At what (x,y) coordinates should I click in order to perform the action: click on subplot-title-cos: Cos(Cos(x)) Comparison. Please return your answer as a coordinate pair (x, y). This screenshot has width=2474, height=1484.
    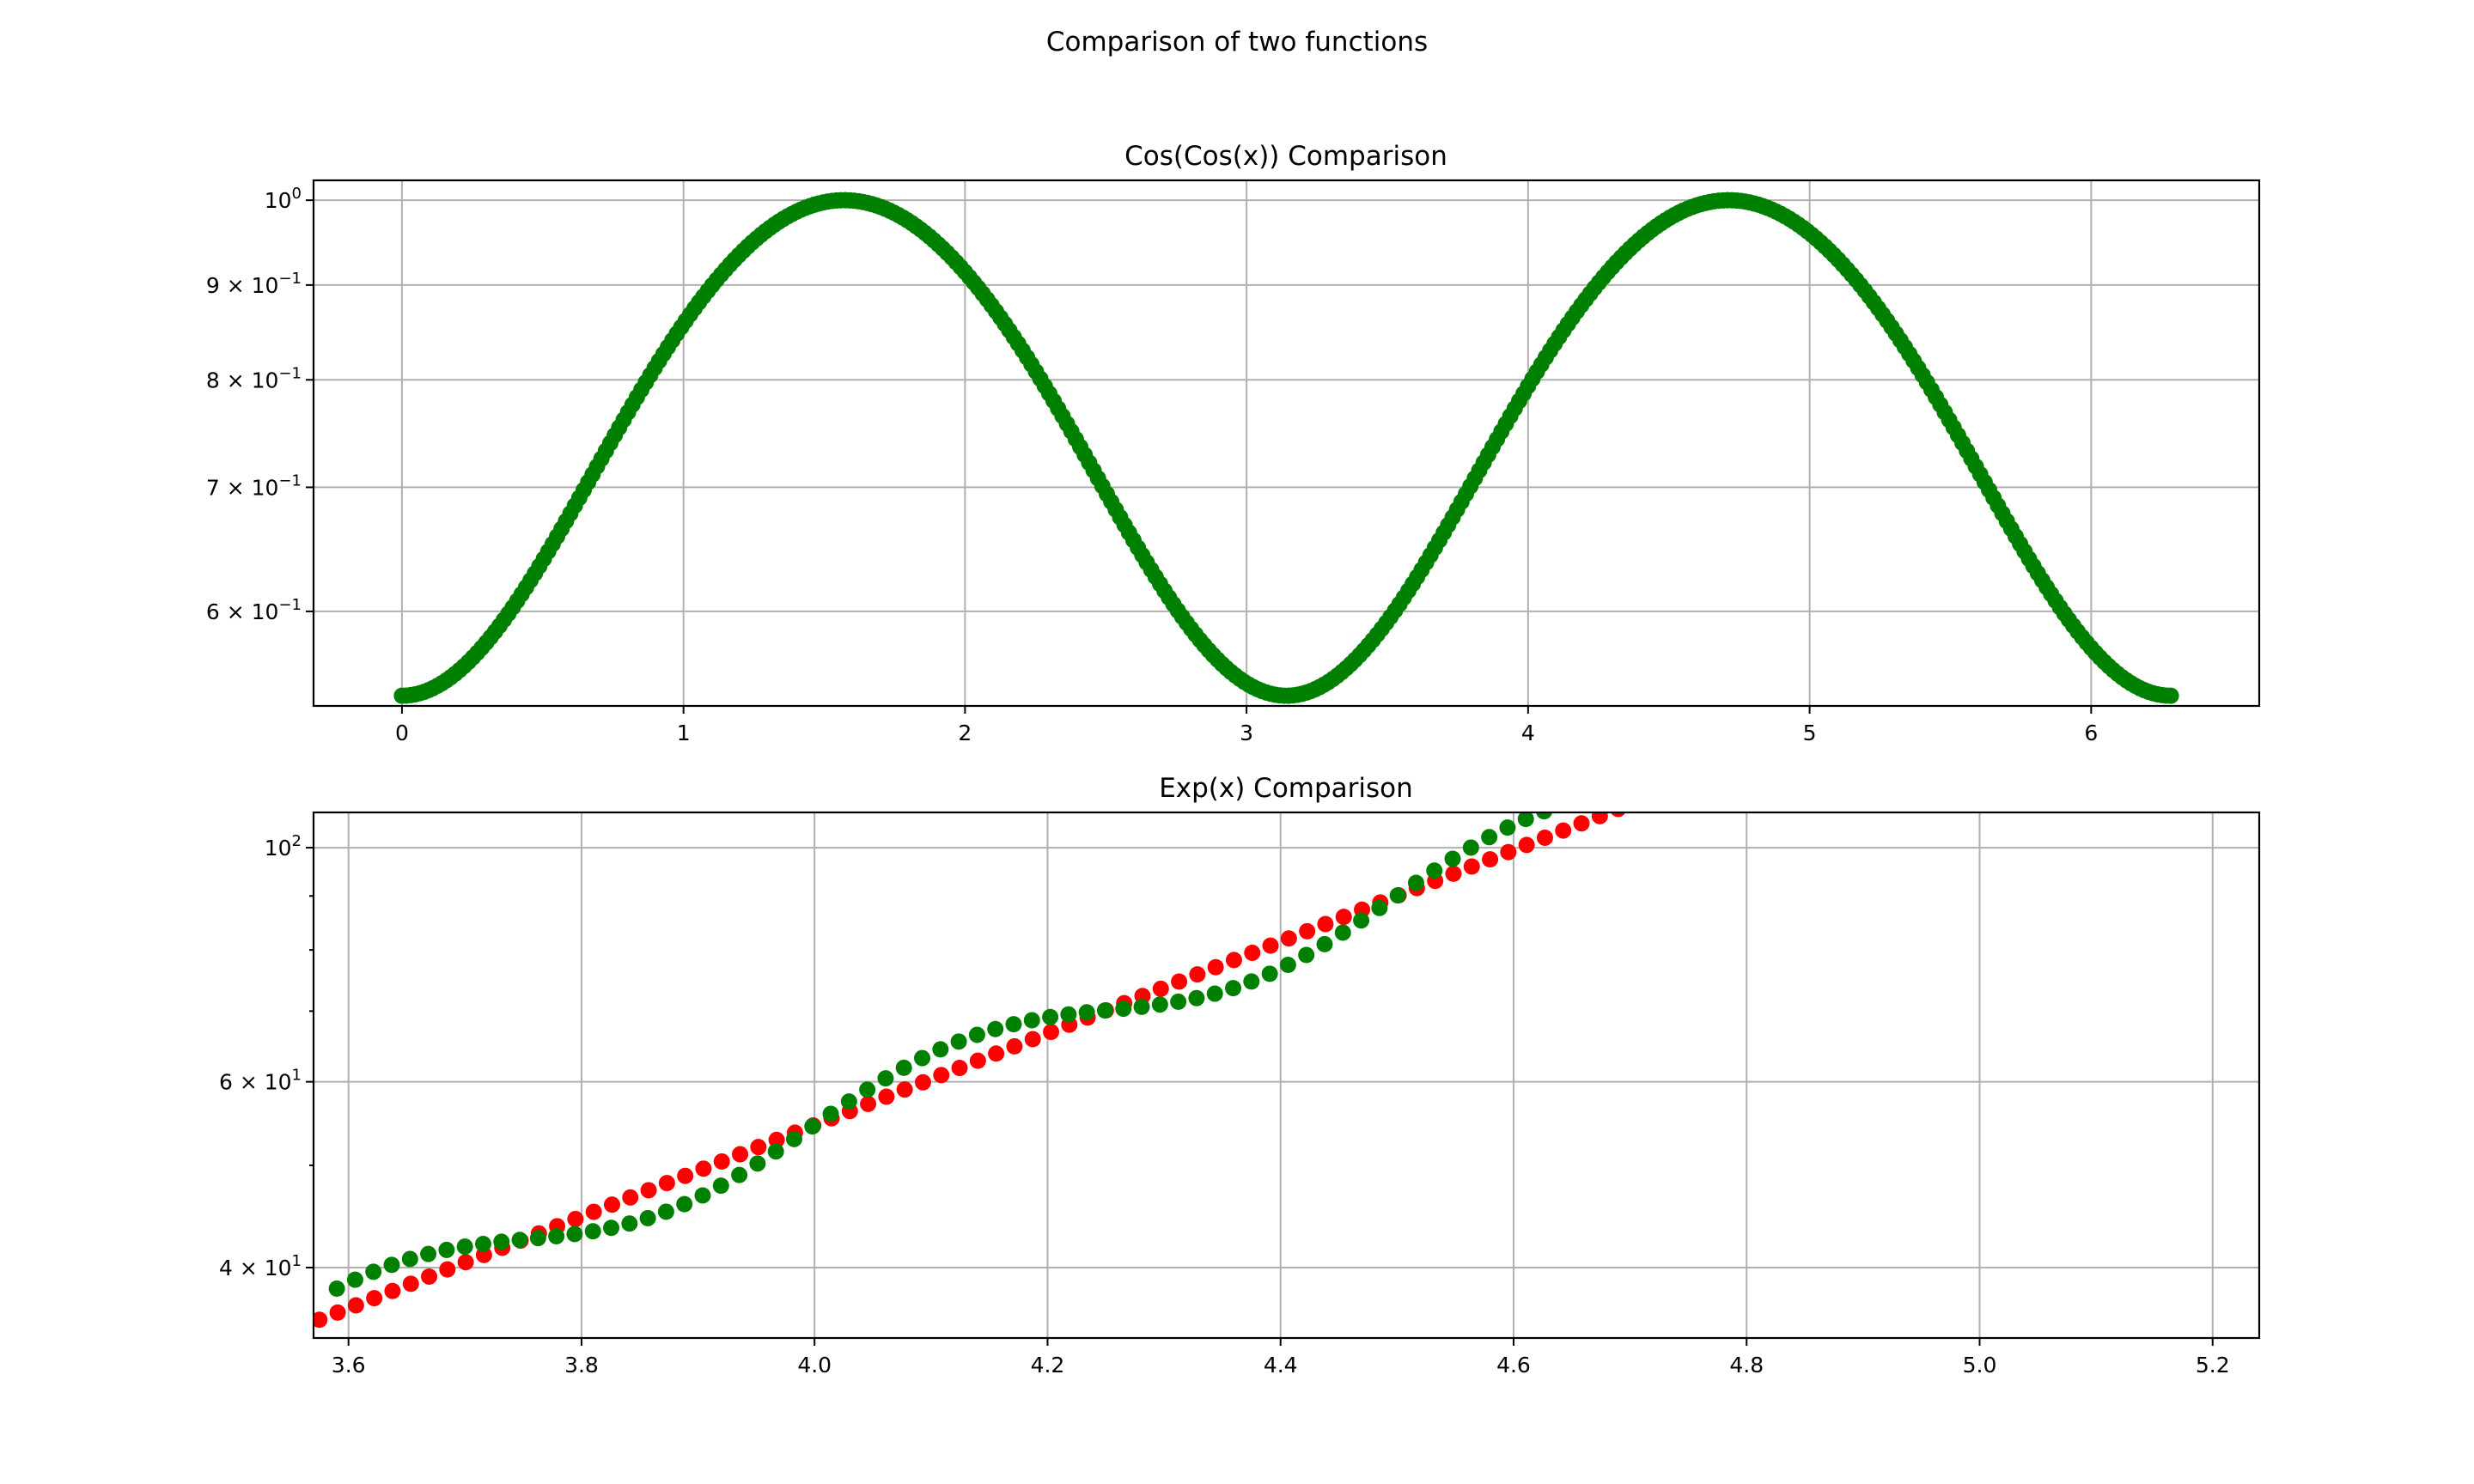
    Looking at the image, I should click on (1285, 156).